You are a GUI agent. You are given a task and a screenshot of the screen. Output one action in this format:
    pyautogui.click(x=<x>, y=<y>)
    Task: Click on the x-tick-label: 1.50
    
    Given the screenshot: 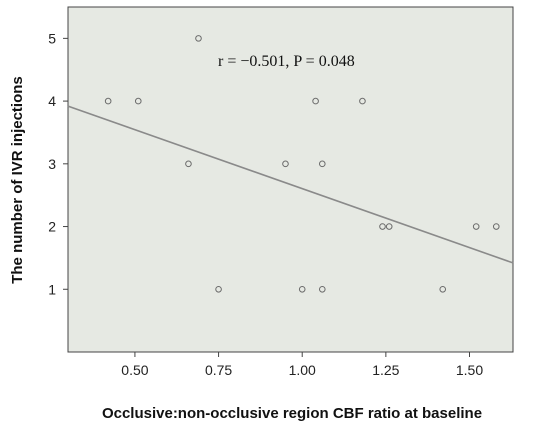 What is the action you would take?
    pyautogui.click(x=469, y=370)
    